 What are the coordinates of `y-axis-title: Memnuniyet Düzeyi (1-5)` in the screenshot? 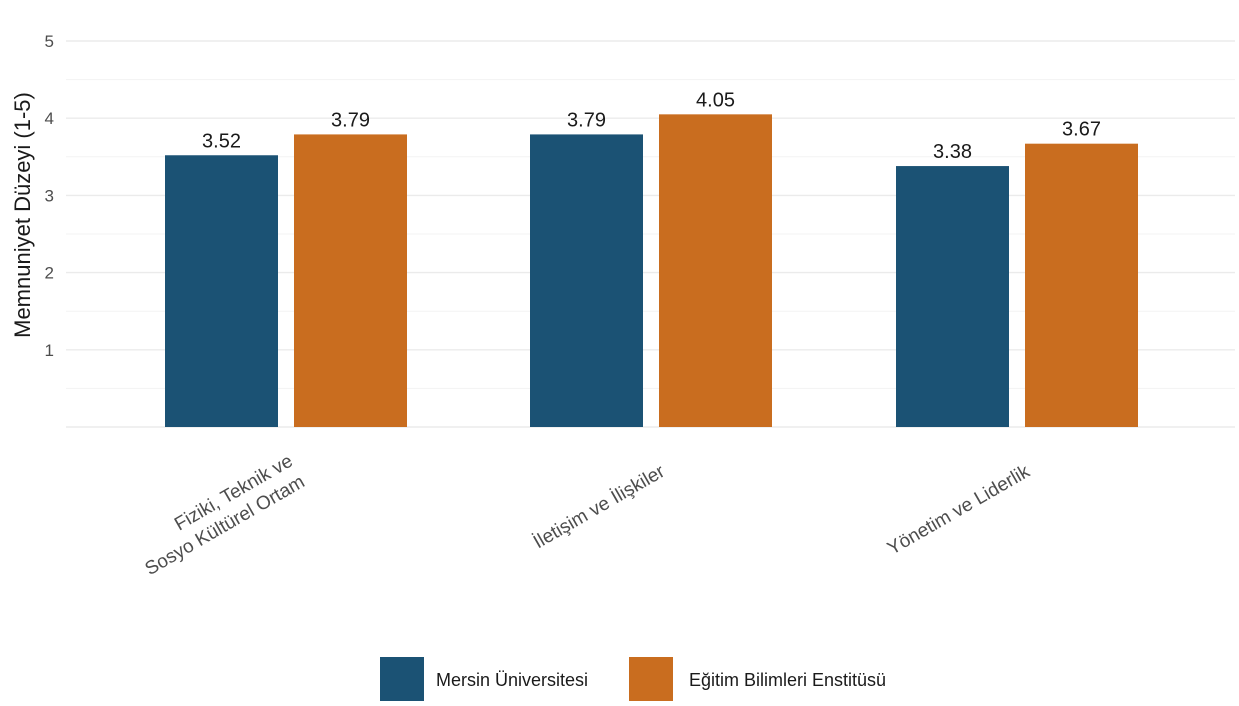 It's located at (22, 215).